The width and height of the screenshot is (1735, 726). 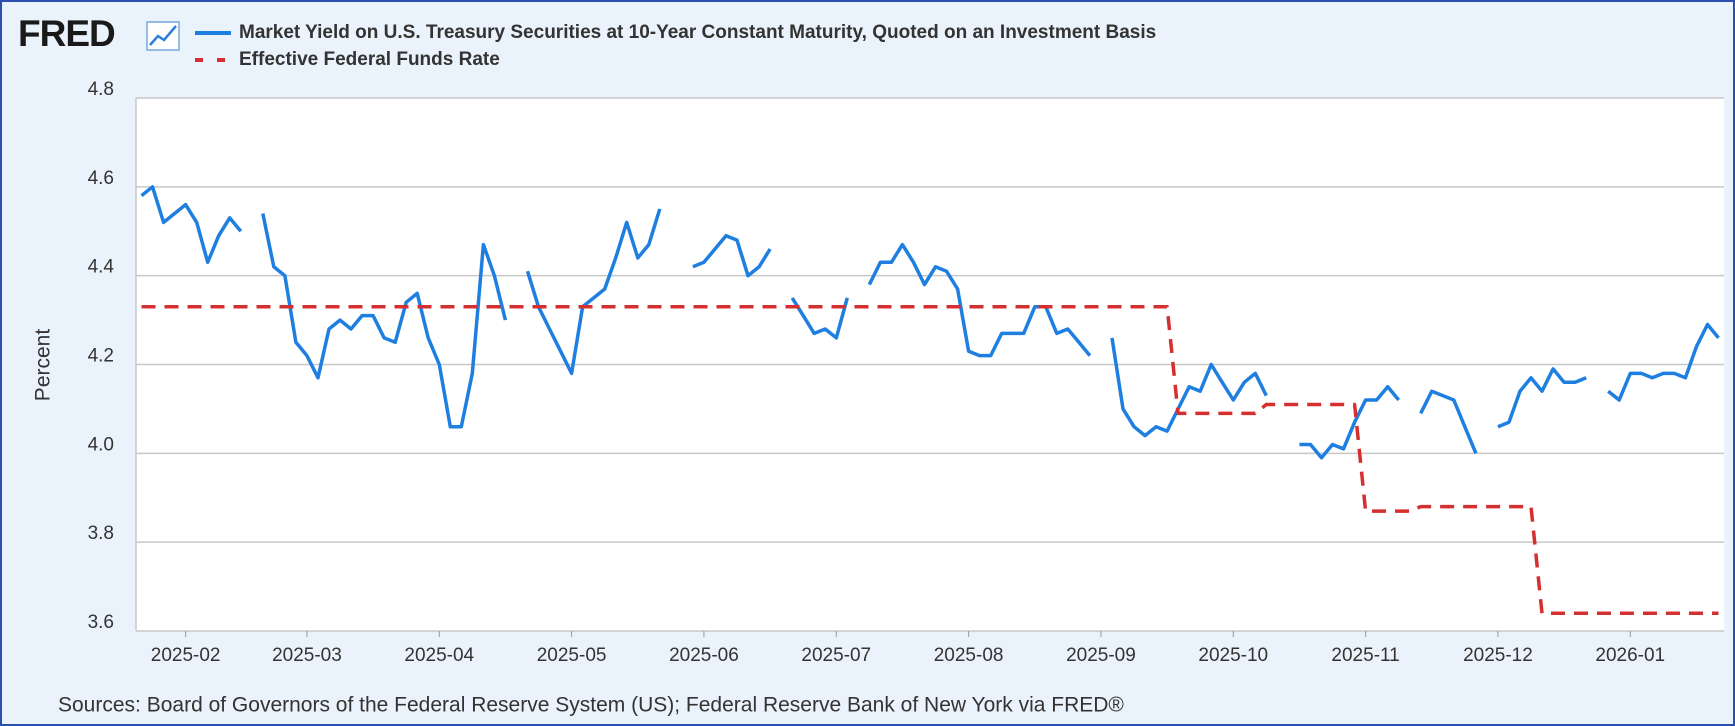 What do you see at coordinates (1365, 655) in the screenshot?
I see `x-tick-label: 2025-11` at bounding box center [1365, 655].